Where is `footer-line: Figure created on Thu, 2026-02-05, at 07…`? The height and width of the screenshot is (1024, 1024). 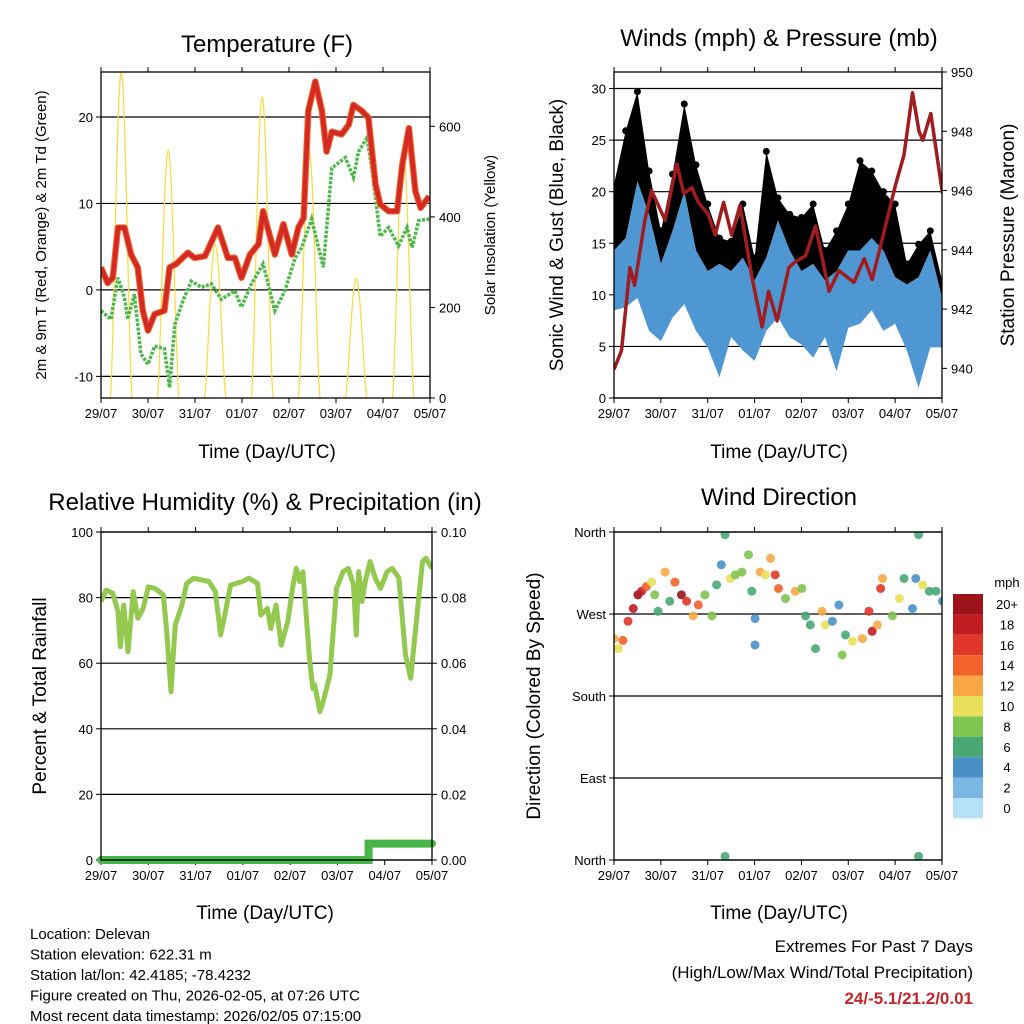 footer-line: Figure created on Thu, 2026-02-05, at 07… is located at coordinates (195, 996).